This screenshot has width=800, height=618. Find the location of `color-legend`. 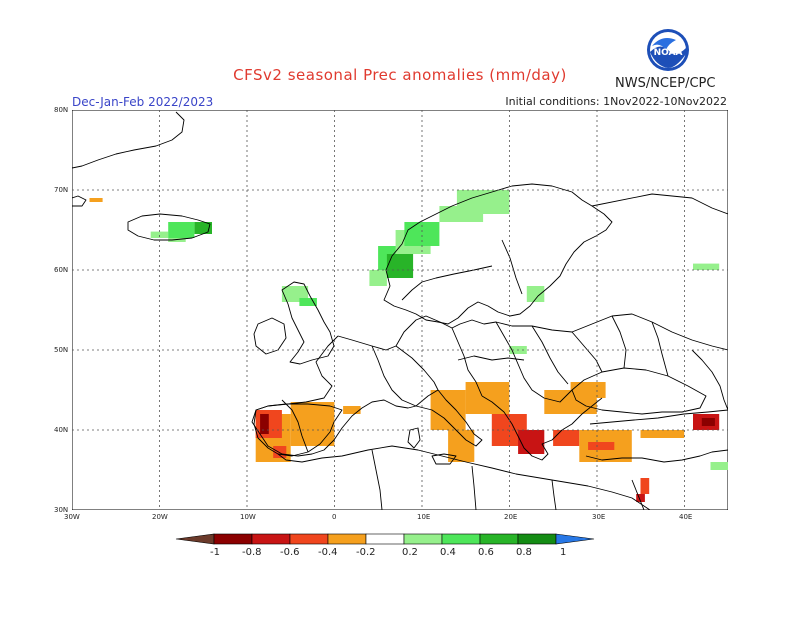

color-legend is located at coordinates (385, 539).